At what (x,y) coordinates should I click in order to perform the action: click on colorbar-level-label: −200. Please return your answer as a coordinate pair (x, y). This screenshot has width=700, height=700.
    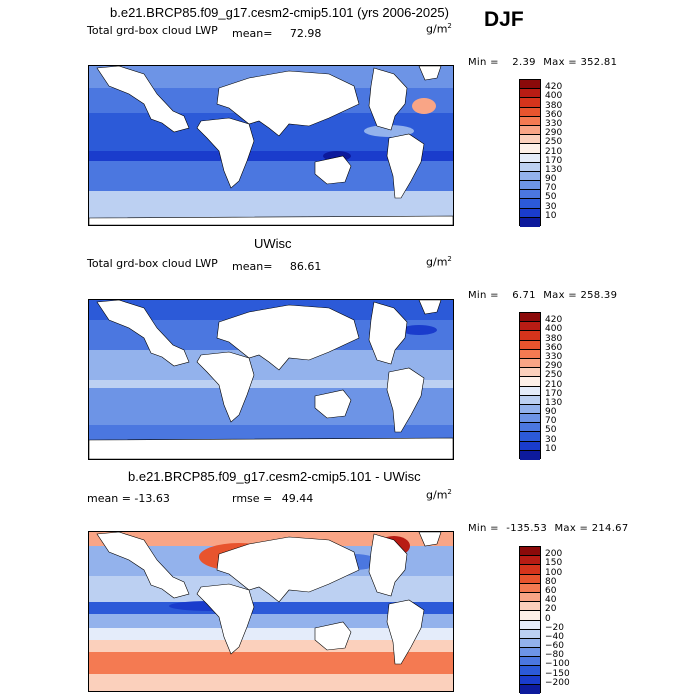
    Looking at the image, I should click on (557, 682).